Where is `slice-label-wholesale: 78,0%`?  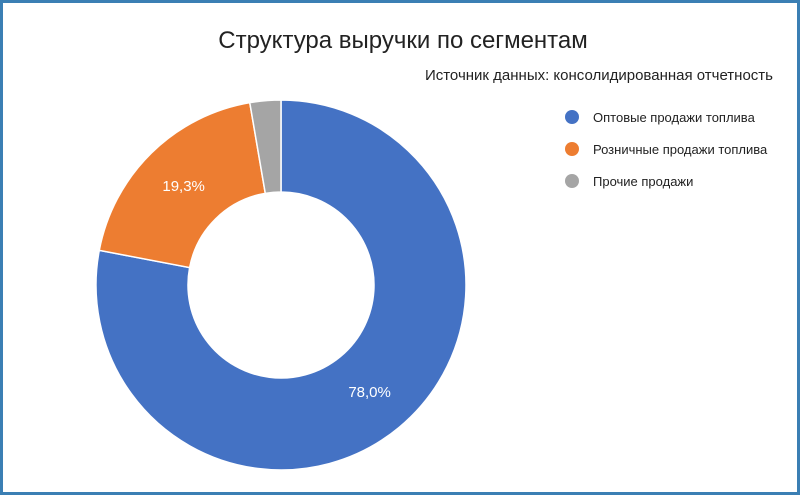
slice-label-wholesale: 78,0% is located at coordinates (369, 392).